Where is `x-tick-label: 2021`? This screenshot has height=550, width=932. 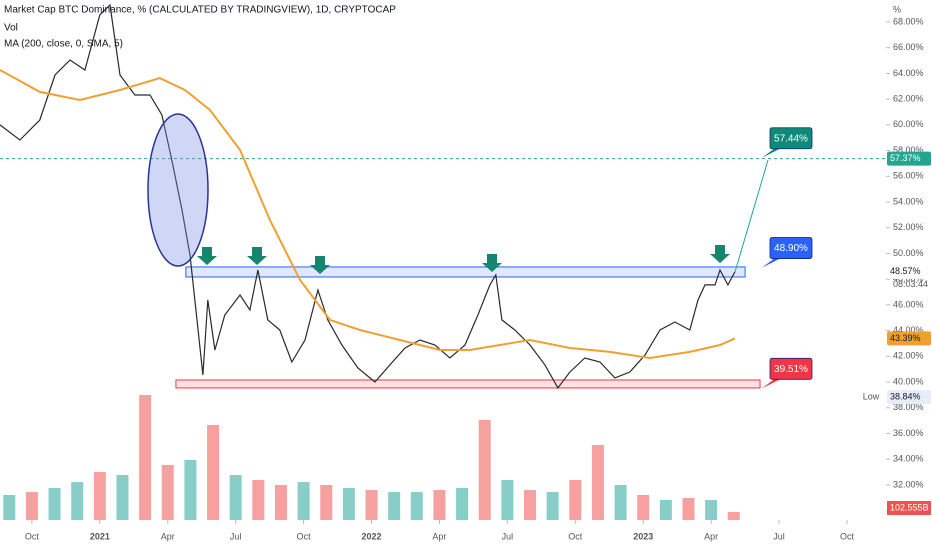 x-tick-label: 2021 is located at coordinates (100, 536).